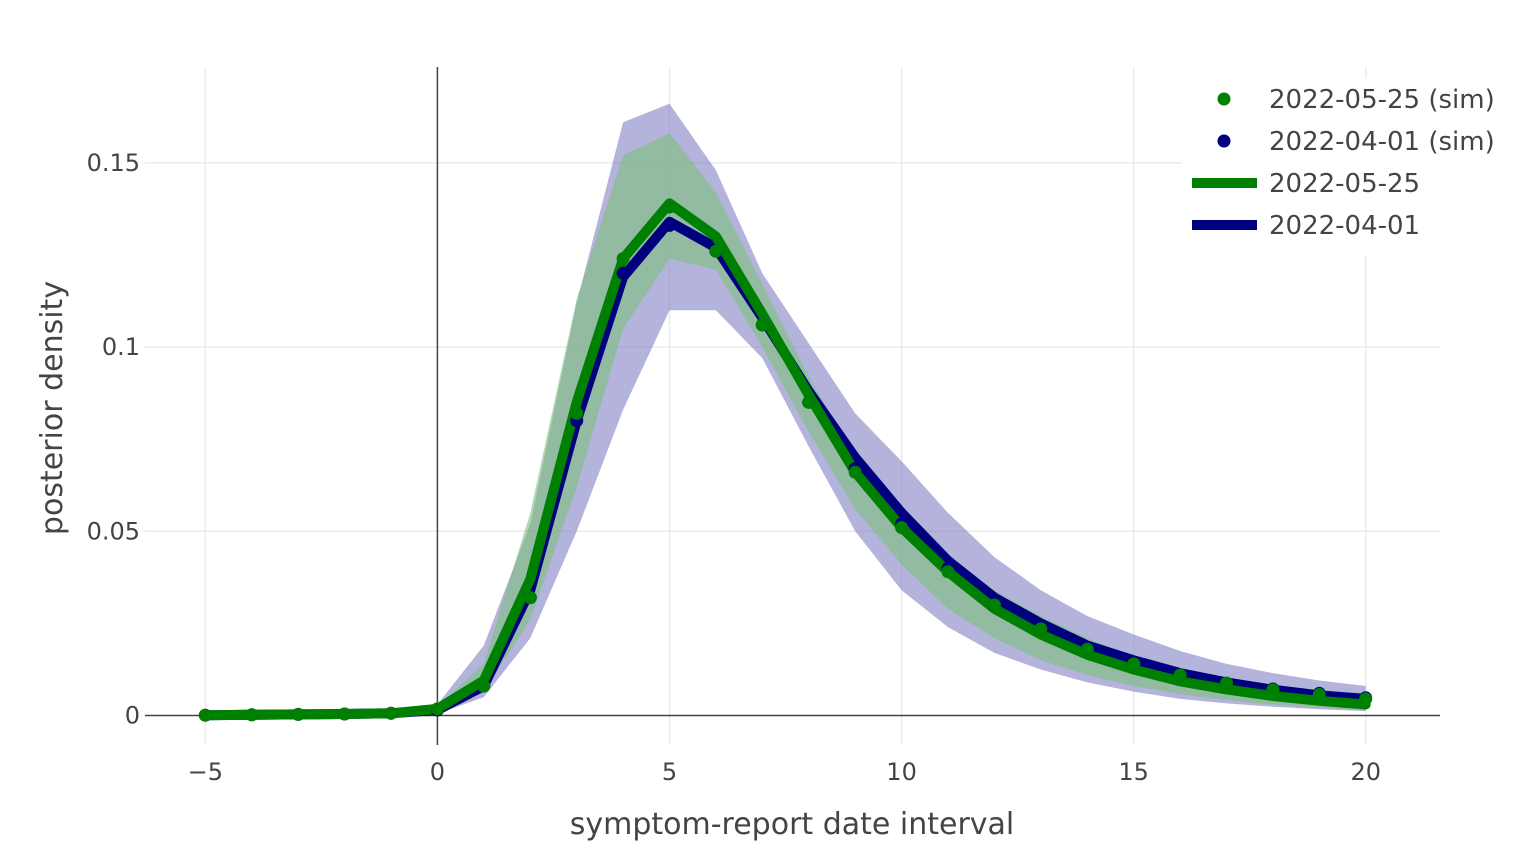  Describe the element at coordinates (1382, 100) in the screenshot. I see `legend-label: 2022-05-25 (sim)` at that location.